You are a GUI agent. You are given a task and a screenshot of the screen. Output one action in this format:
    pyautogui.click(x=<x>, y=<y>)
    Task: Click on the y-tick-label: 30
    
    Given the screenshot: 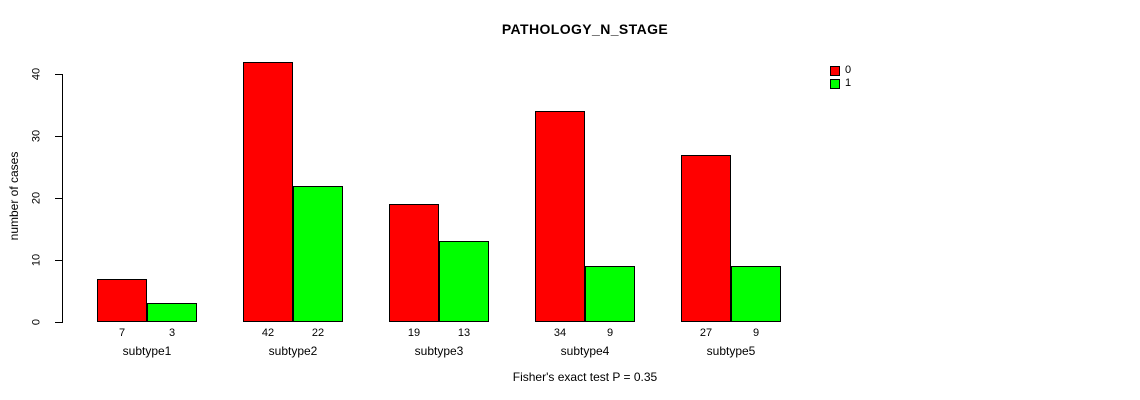 What is the action you would take?
    pyautogui.click(x=36, y=136)
    